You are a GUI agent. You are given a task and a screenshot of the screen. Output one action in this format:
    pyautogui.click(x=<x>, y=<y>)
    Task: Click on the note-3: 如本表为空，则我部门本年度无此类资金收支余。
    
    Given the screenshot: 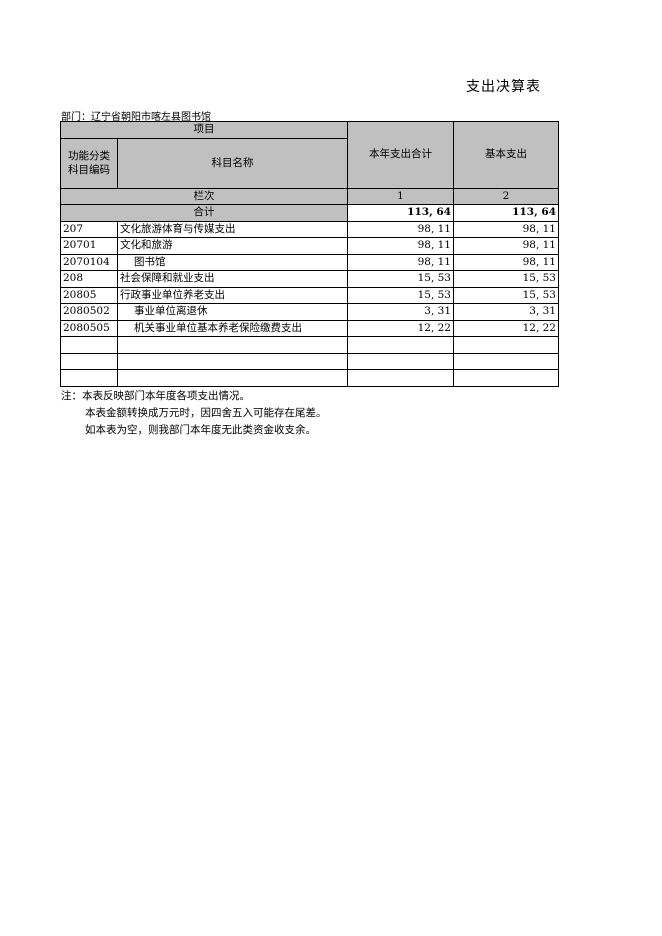 What is the action you would take?
    pyautogui.click(x=200, y=430)
    